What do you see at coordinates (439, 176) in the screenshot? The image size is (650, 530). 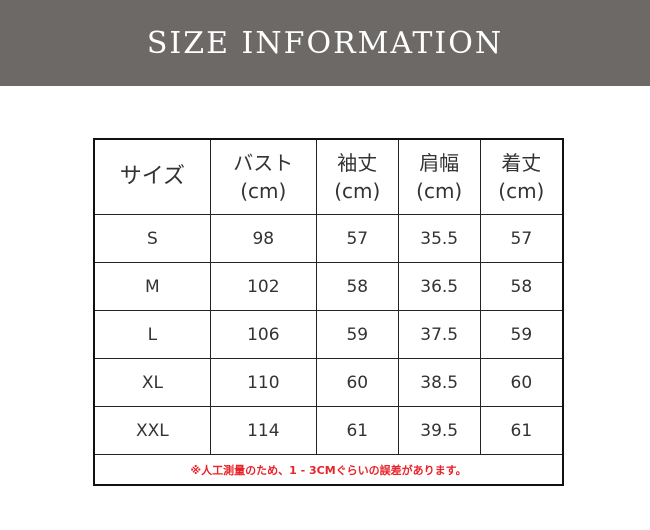 I see `header-shoulder: 肩幅 (cm)` at bounding box center [439, 176].